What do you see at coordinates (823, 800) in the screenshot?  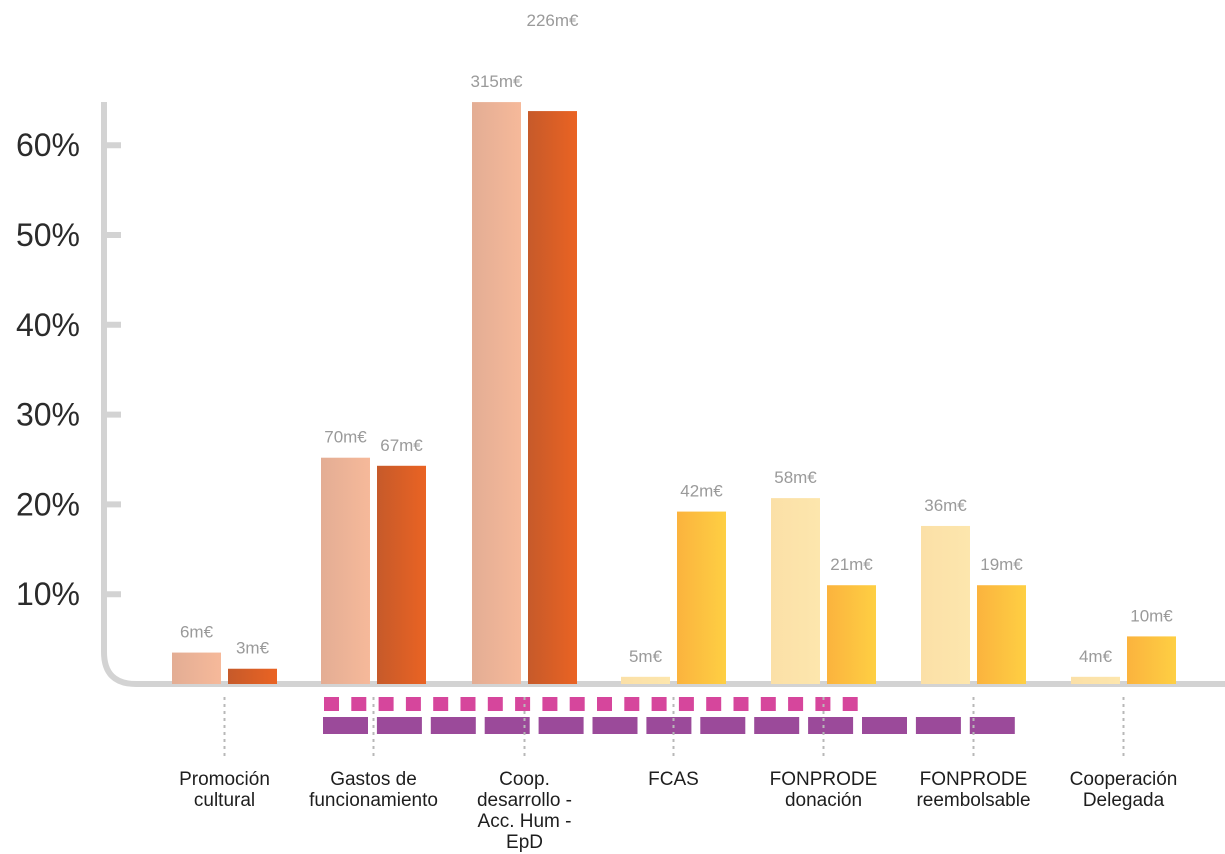 I see `category-label-line: donación` at bounding box center [823, 800].